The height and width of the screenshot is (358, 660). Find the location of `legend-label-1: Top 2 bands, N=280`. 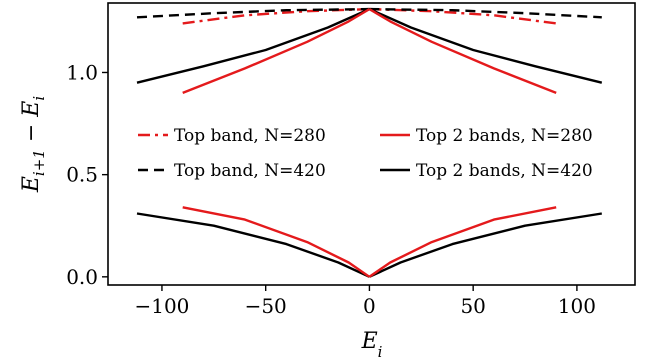

legend-label-1: Top 2 bands, N=280 is located at coordinates (504, 136).